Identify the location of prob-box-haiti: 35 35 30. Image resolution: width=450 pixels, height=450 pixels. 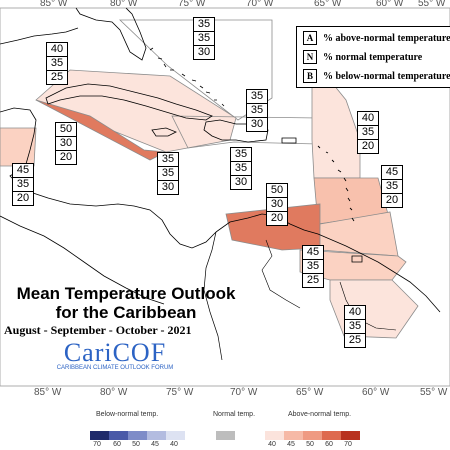
(241, 168).